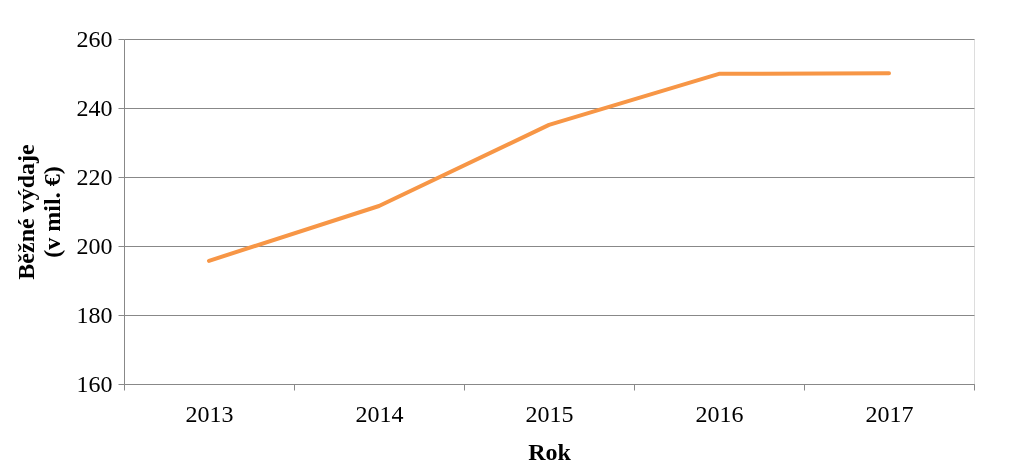 This screenshot has height=463, width=1032. I want to click on x-tick-label: 2016, so click(719, 413).